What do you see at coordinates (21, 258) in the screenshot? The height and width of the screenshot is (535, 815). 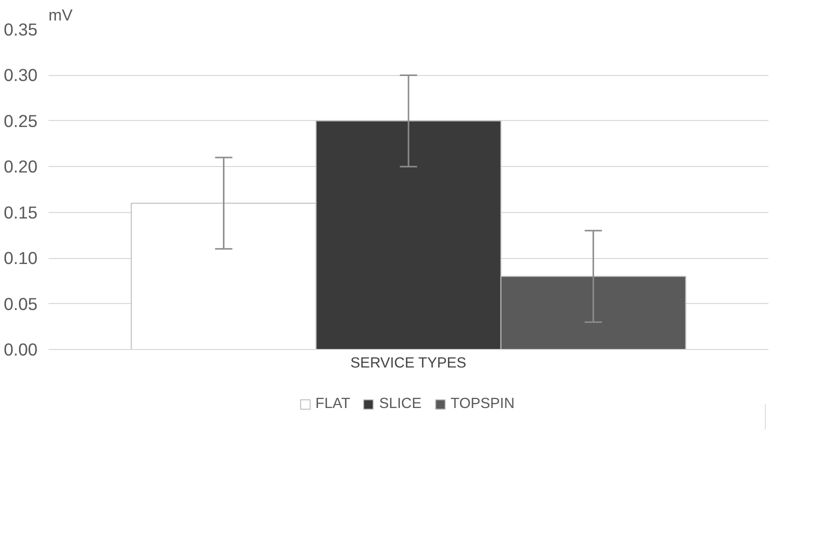 I see `y-tick-label: 0.10` at bounding box center [21, 258].